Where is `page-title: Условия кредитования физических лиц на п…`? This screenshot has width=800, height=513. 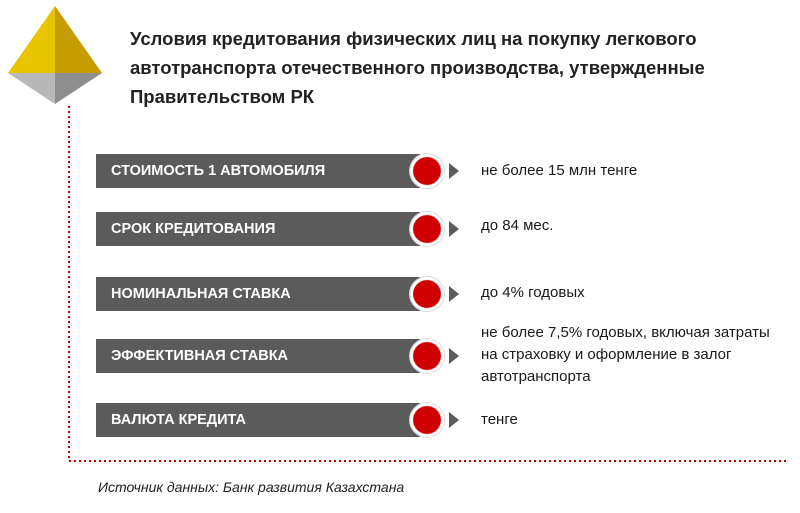 page-title: Условия кредитования физических лиц на п… is located at coordinates (417, 67).